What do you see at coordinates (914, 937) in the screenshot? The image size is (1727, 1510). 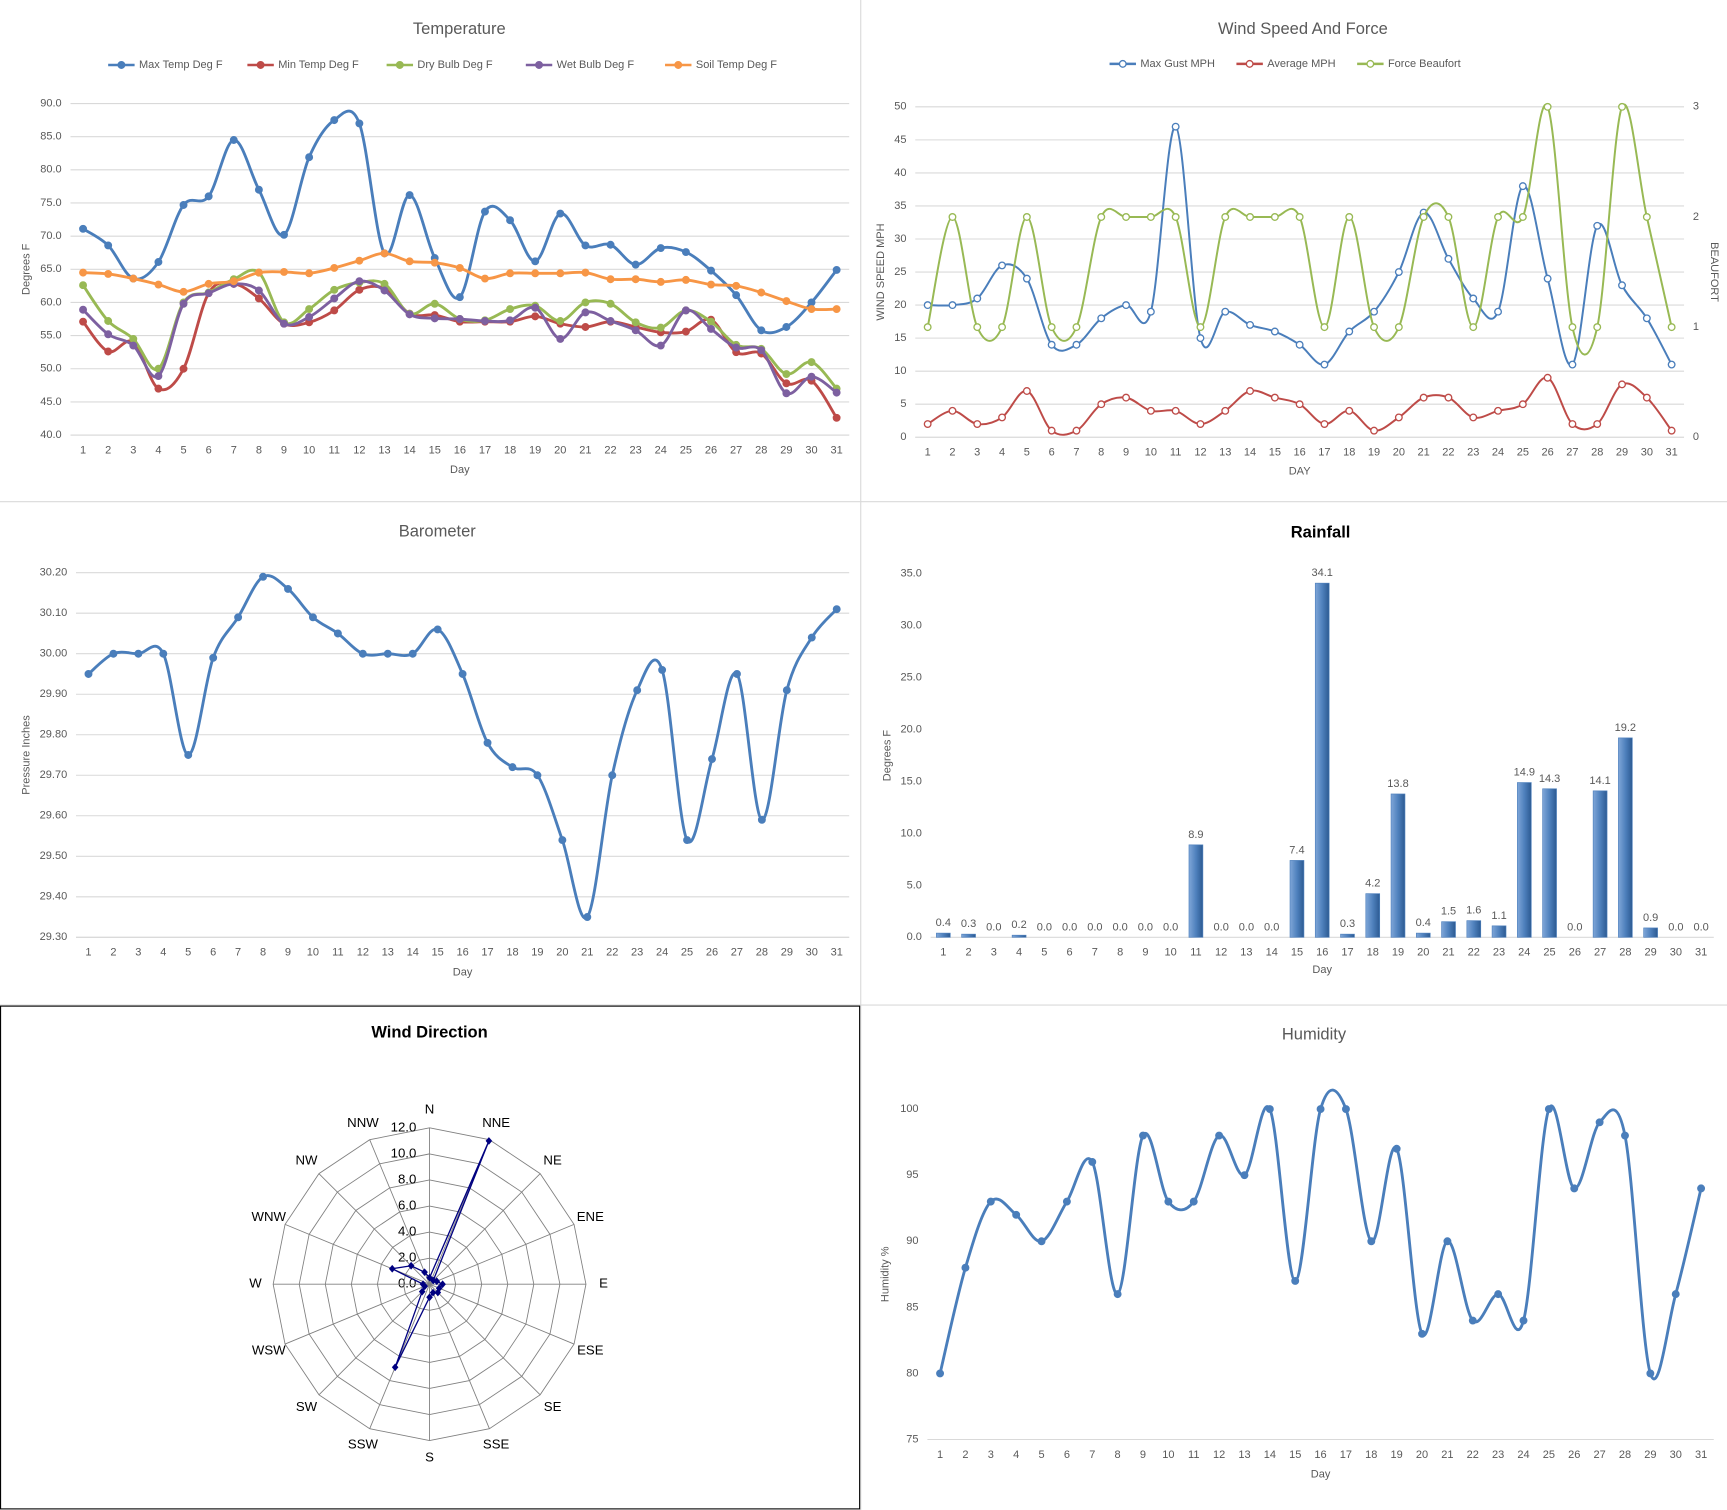 I see `y-tick-label: 0.0` at bounding box center [914, 937].